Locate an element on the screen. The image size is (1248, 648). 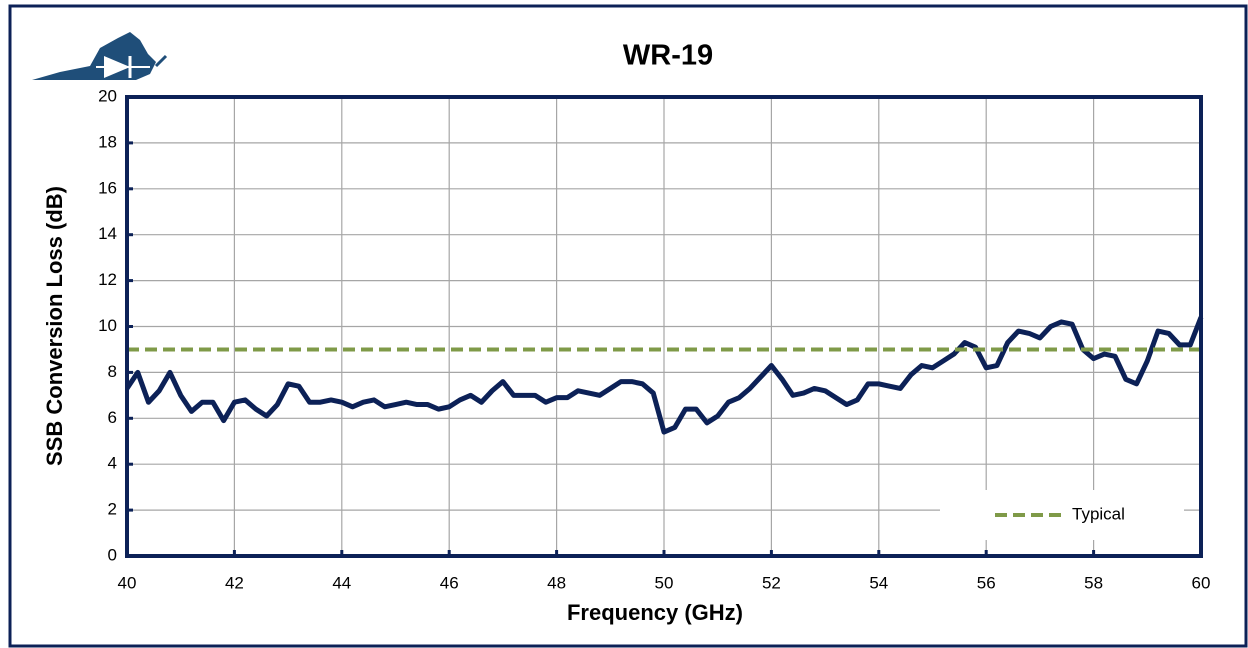
x-tick-label: 48 is located at coordinates (556, 582).